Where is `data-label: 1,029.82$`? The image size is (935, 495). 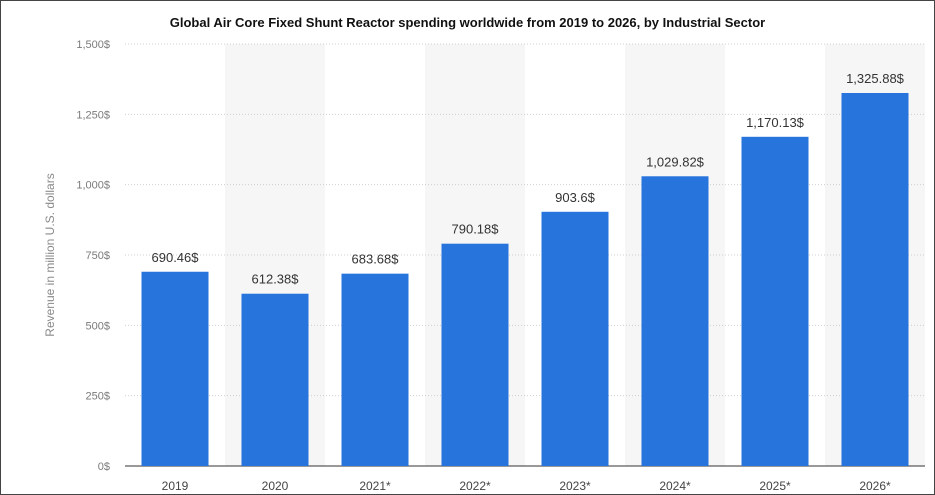 data-label: 1,029.82$ is located at coordinates (675, 161).